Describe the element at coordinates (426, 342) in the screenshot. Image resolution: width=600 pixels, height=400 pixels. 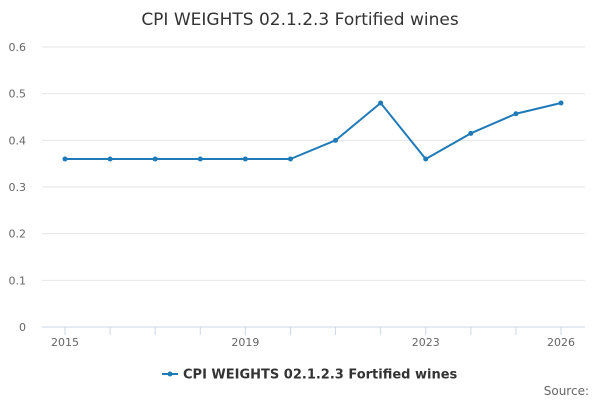
I see `x-tick-label: 2023` at that location.